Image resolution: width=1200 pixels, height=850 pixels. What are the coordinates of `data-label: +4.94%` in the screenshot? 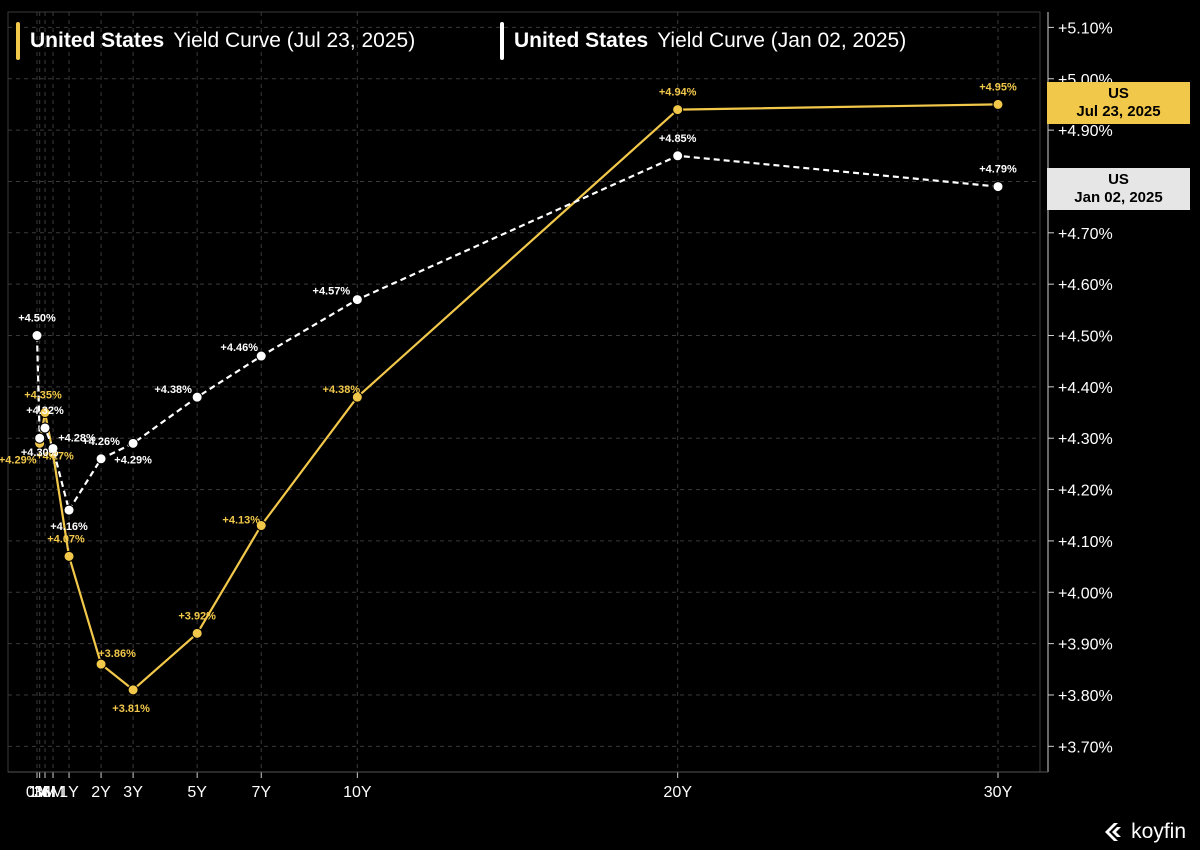 It's located at (678, 93).